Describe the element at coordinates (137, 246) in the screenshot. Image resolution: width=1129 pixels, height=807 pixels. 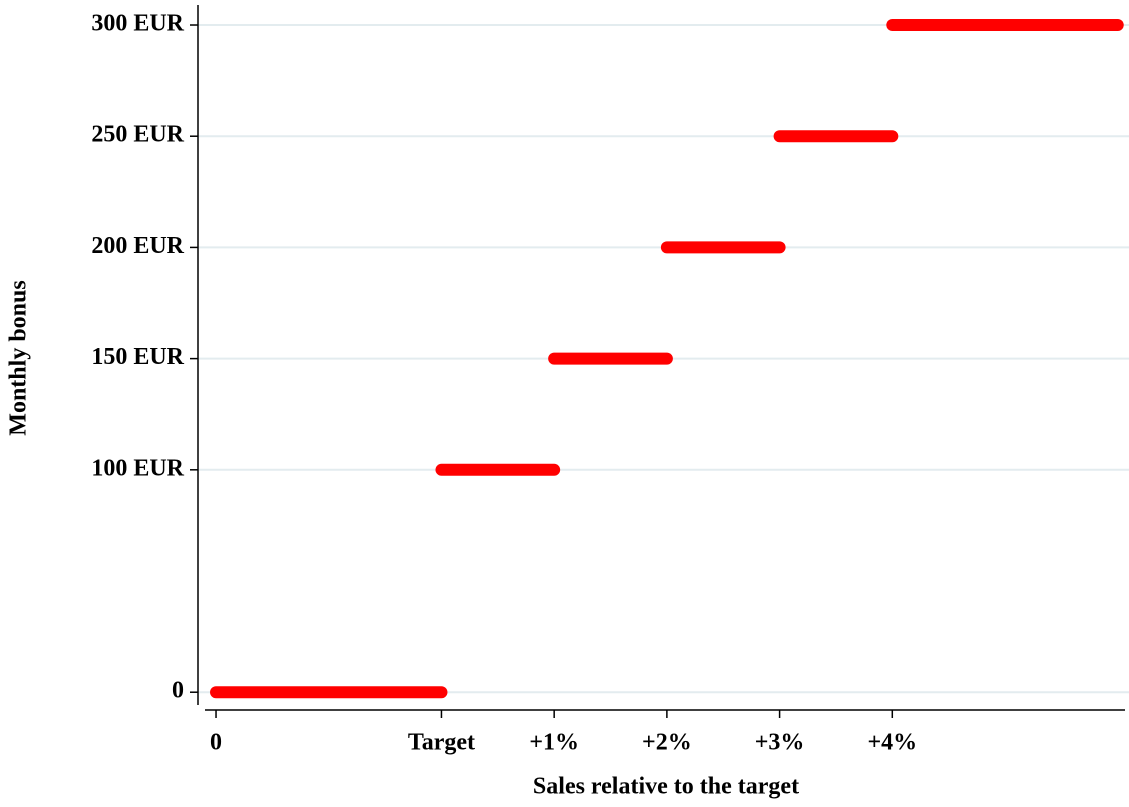
I see `y-tick-label: 200 EUR` at that location.